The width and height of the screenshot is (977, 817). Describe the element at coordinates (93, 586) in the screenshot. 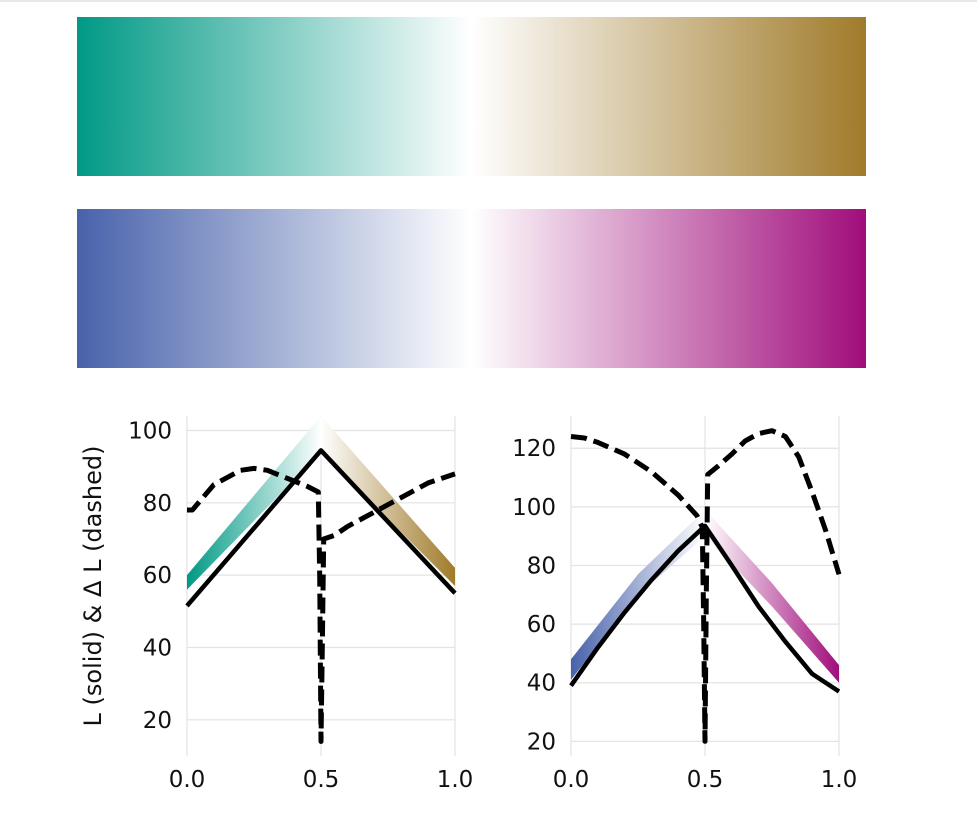

I see `y-axis-label: L (solid) & Δ L (dashed)` at that location.